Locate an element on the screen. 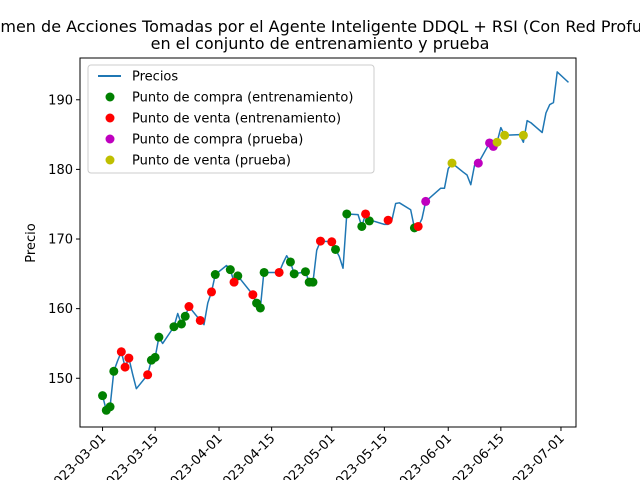  y-tick-label: 180 is located at coordinates (60, 170).